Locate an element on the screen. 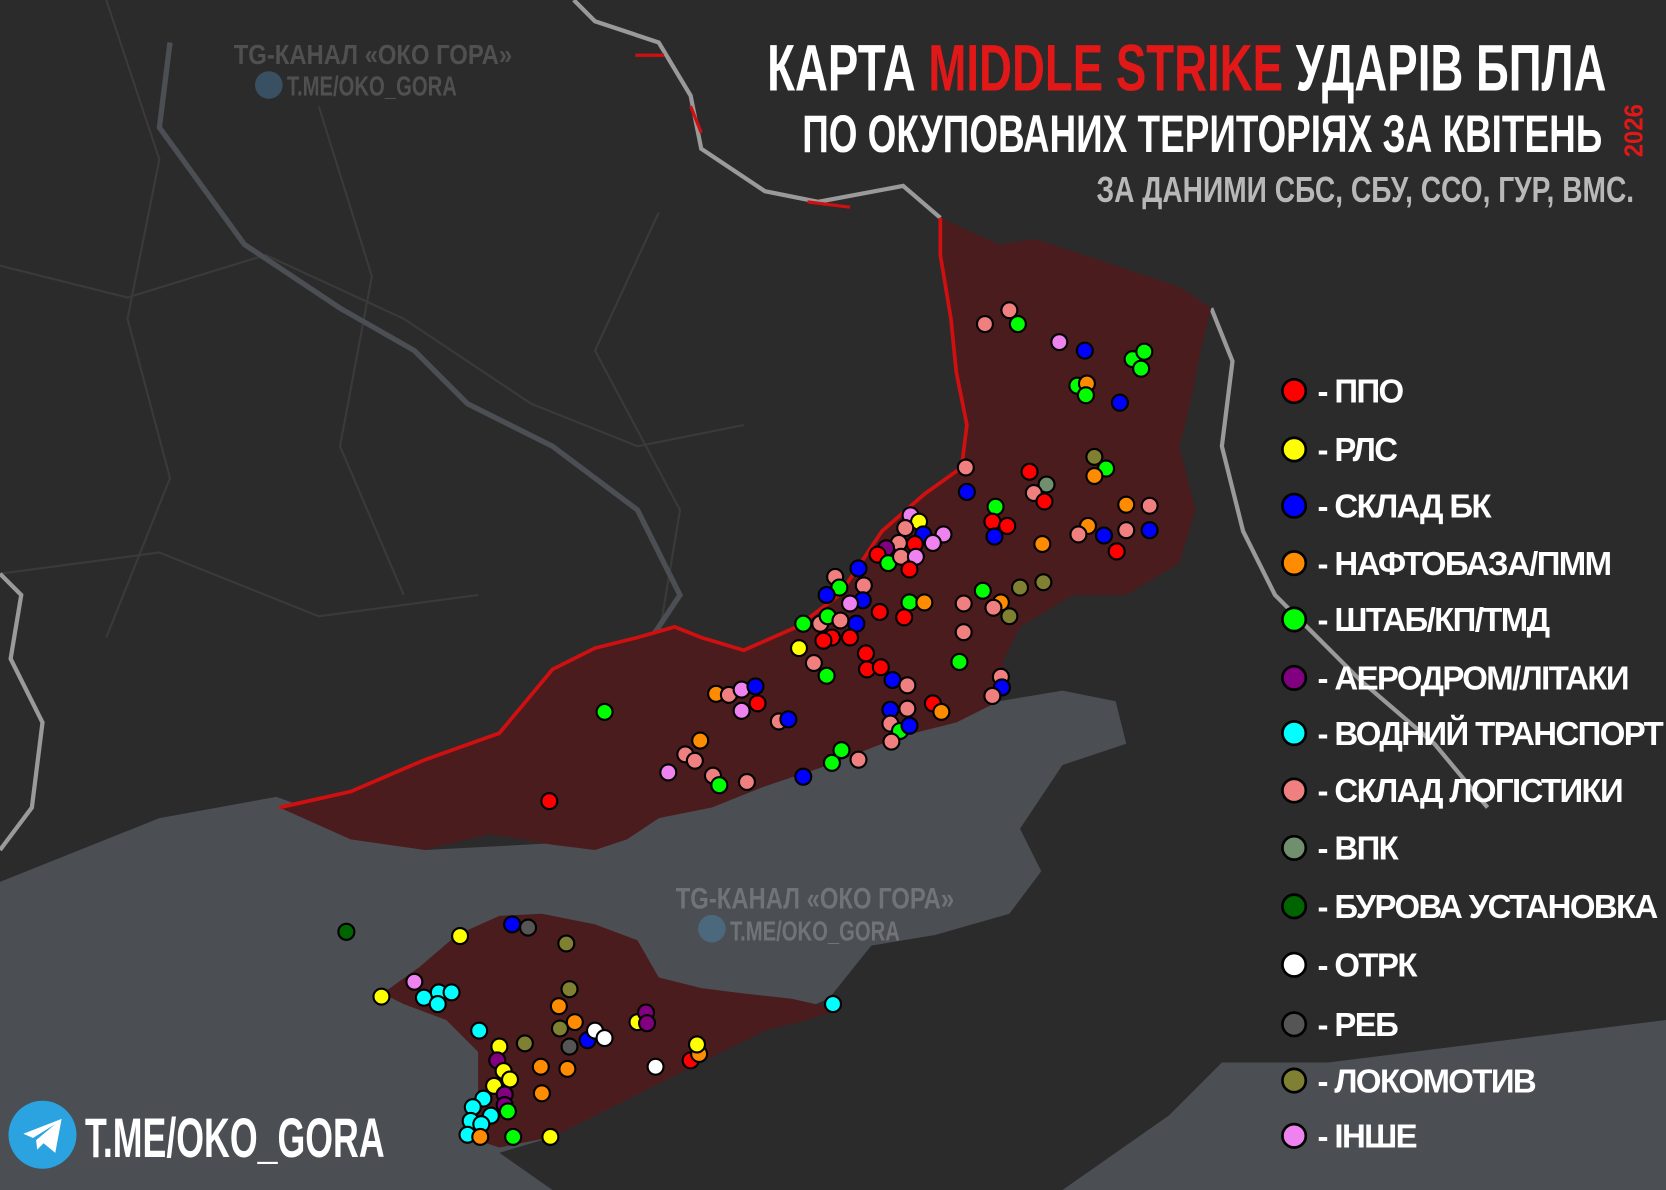 The image size is (1666, 1190). legend-label: - ВОДНИЙ ТРАНСПОРТ is located at coordinates (1491, 733).